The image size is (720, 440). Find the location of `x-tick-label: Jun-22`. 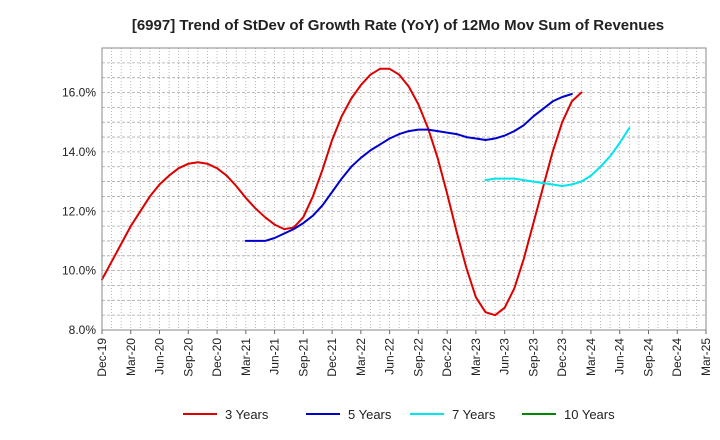

x-tick-label: Jun-22 is located at coordinates (390, 356).